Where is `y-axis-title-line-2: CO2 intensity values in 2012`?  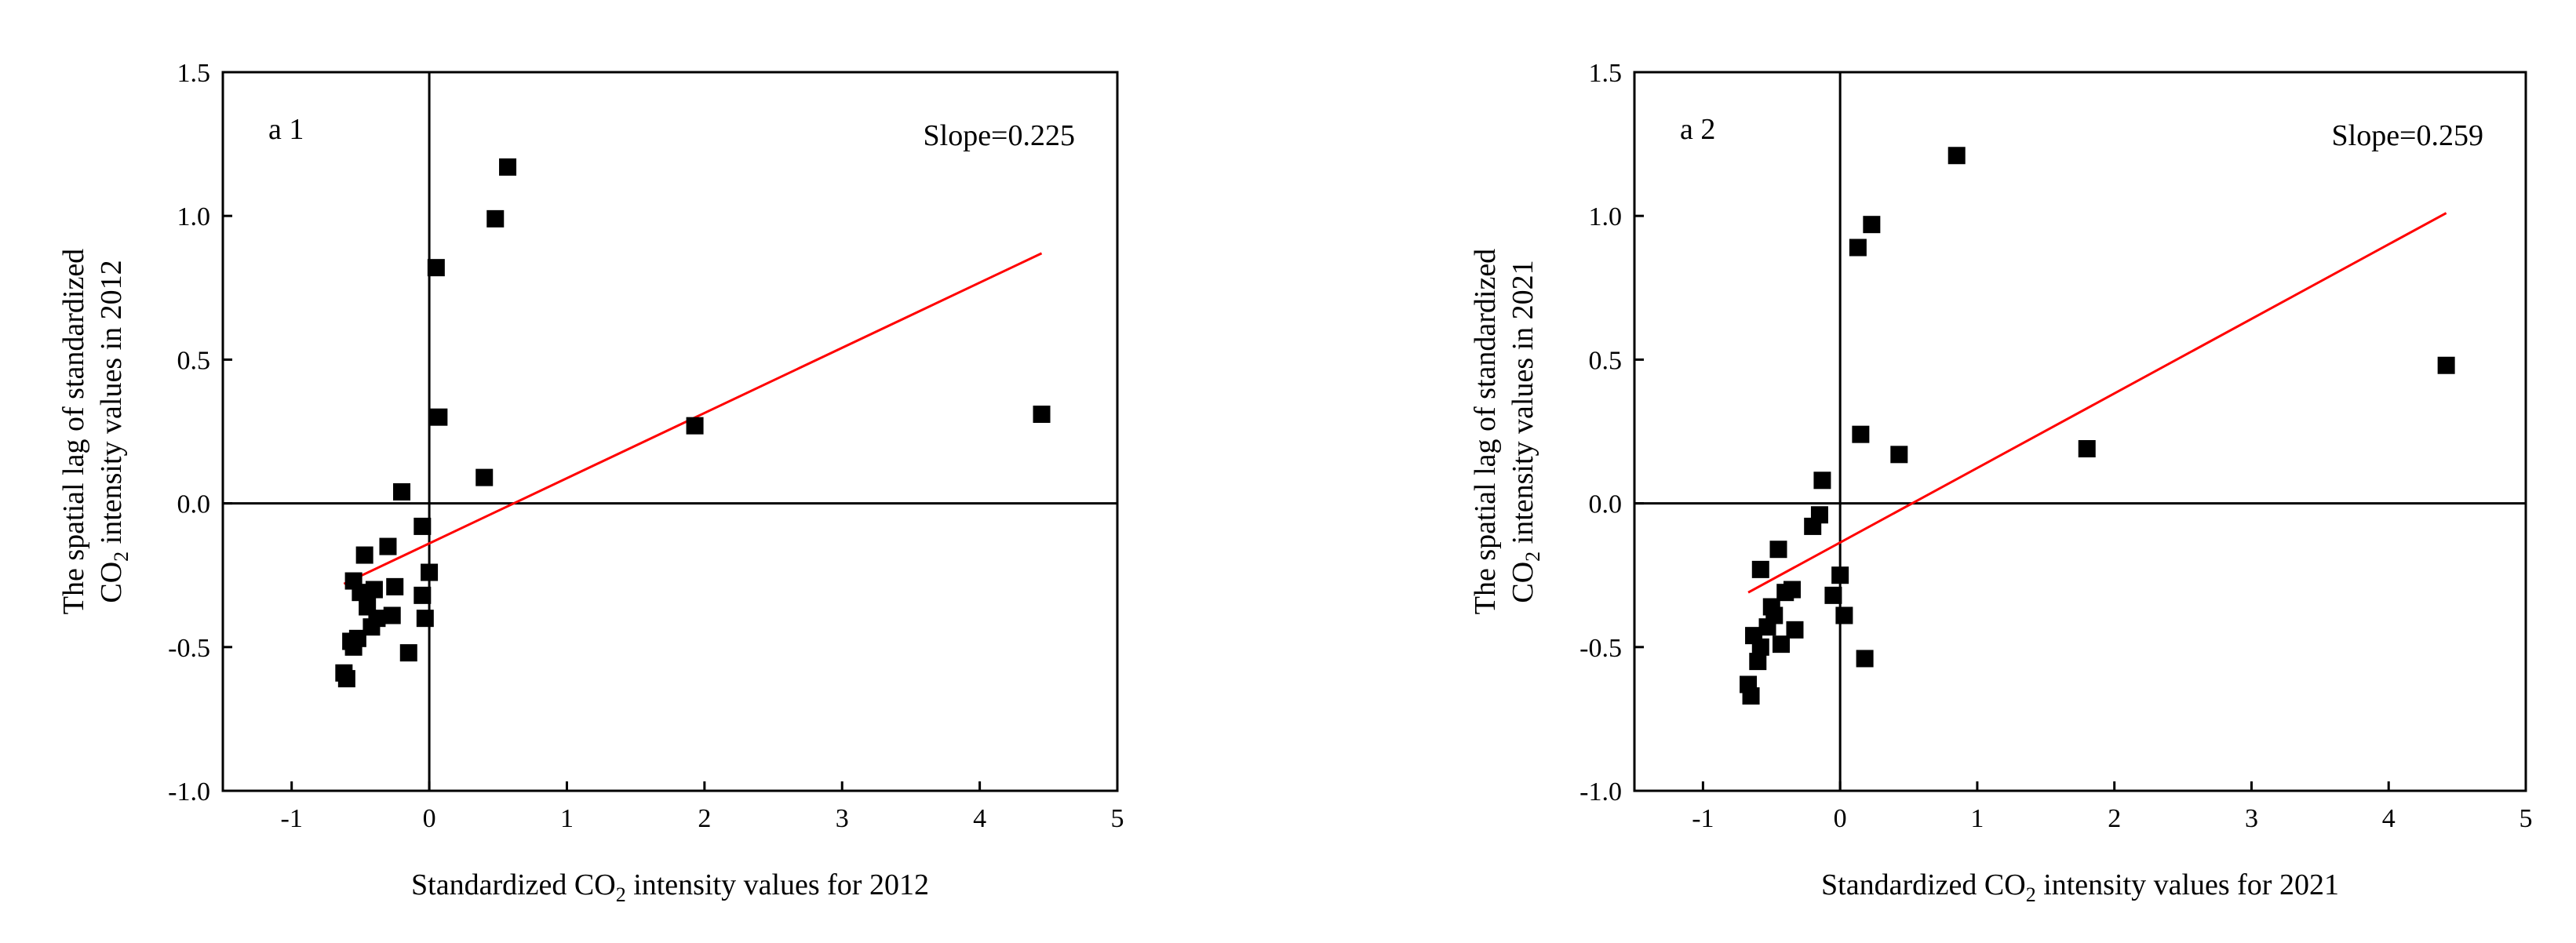 y-axis-title-line-2: CO2 intensity values in 2012 is located at coordinates (114, 431).